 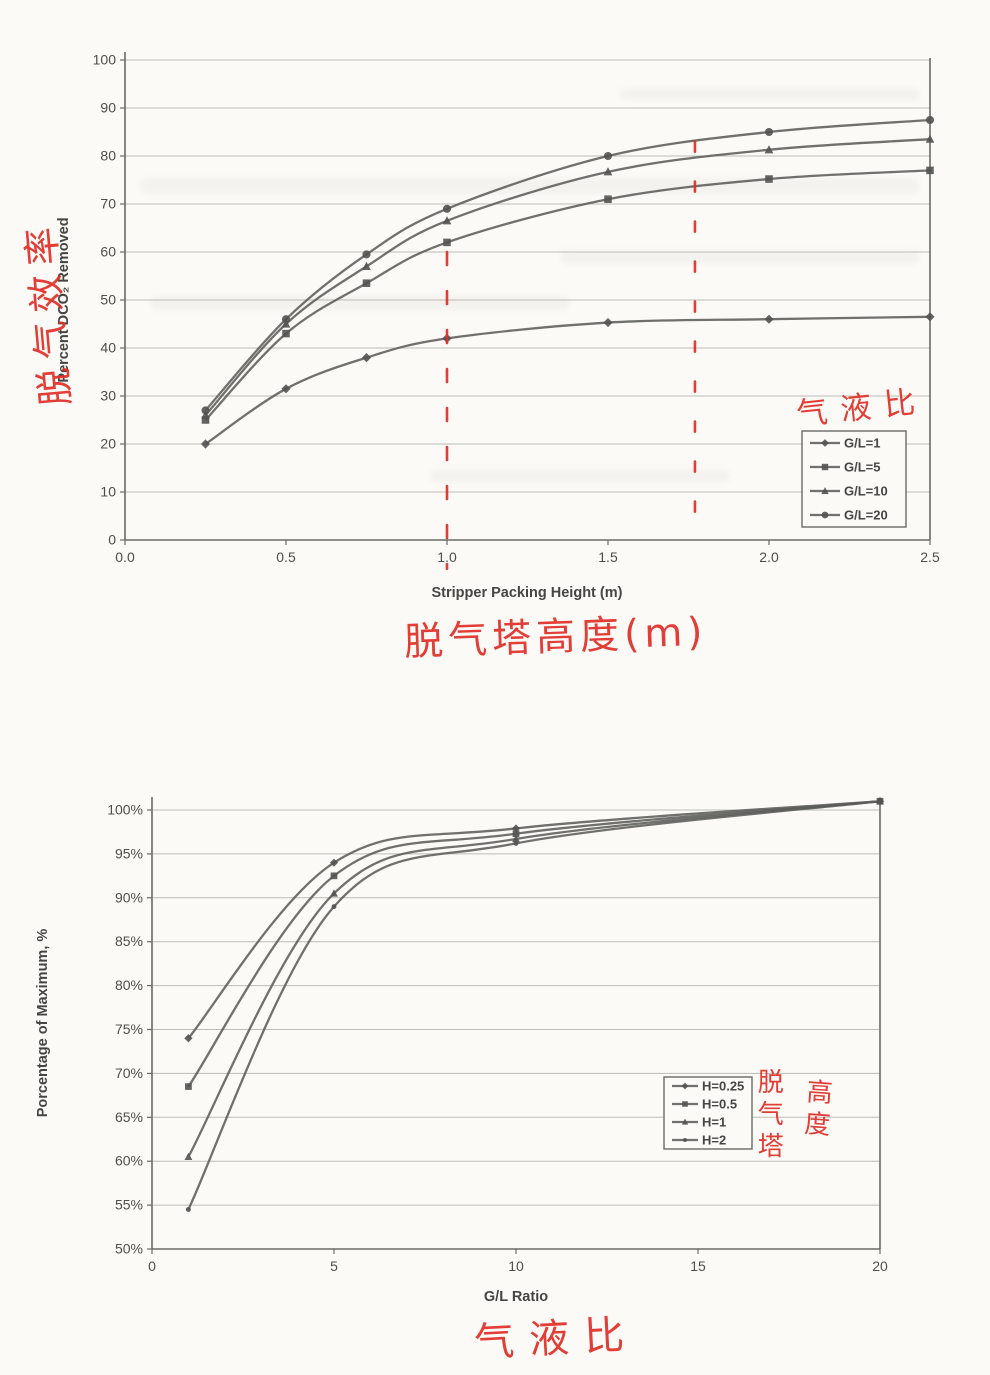 What do you see at coordinates (129, 1117) in the screenshot?
I see `y-tick-label: 65%` at bounding box center [129, 1117].